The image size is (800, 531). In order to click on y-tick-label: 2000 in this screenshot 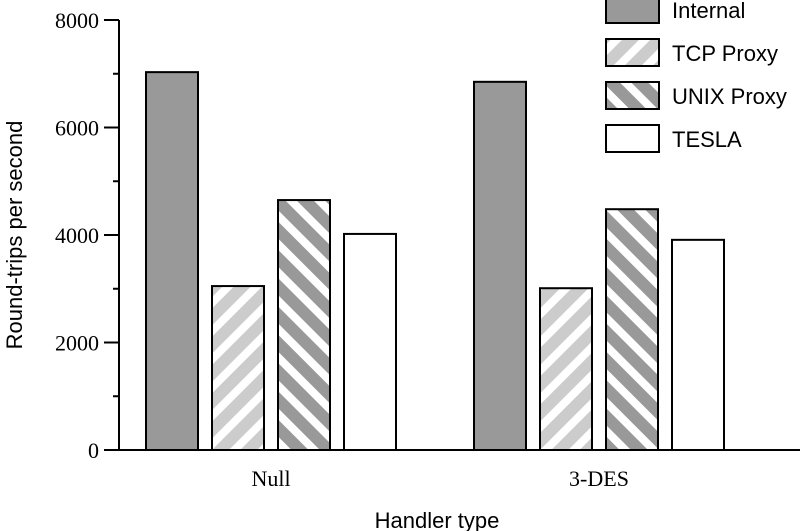, I will do `click(77, 343)`.